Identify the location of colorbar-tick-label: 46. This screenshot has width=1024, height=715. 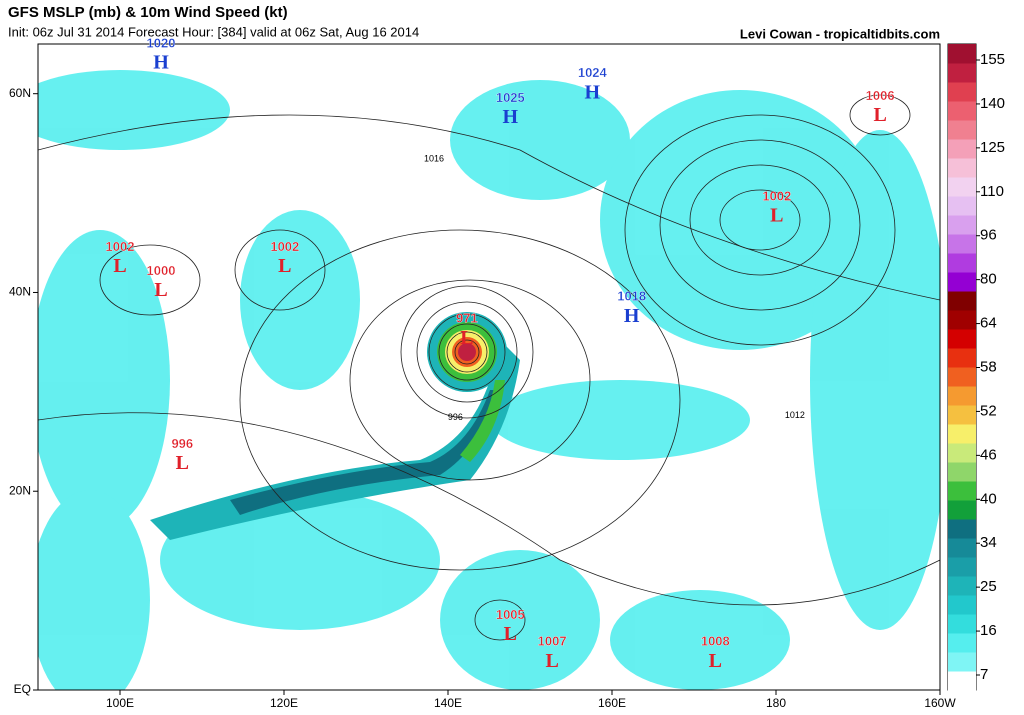
(988, 454).